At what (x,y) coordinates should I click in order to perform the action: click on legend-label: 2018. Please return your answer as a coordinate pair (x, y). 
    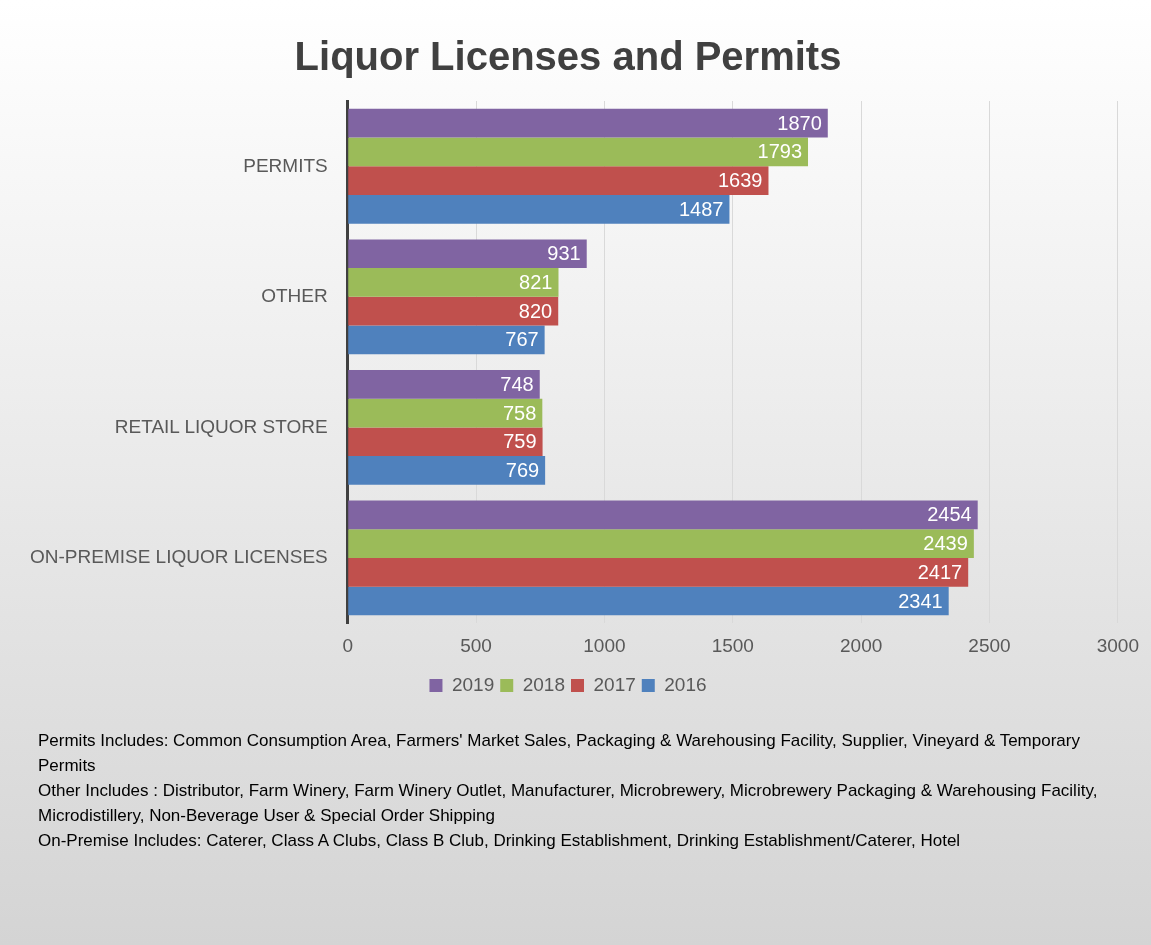
    Looking at the image, I should click on (544, 684).